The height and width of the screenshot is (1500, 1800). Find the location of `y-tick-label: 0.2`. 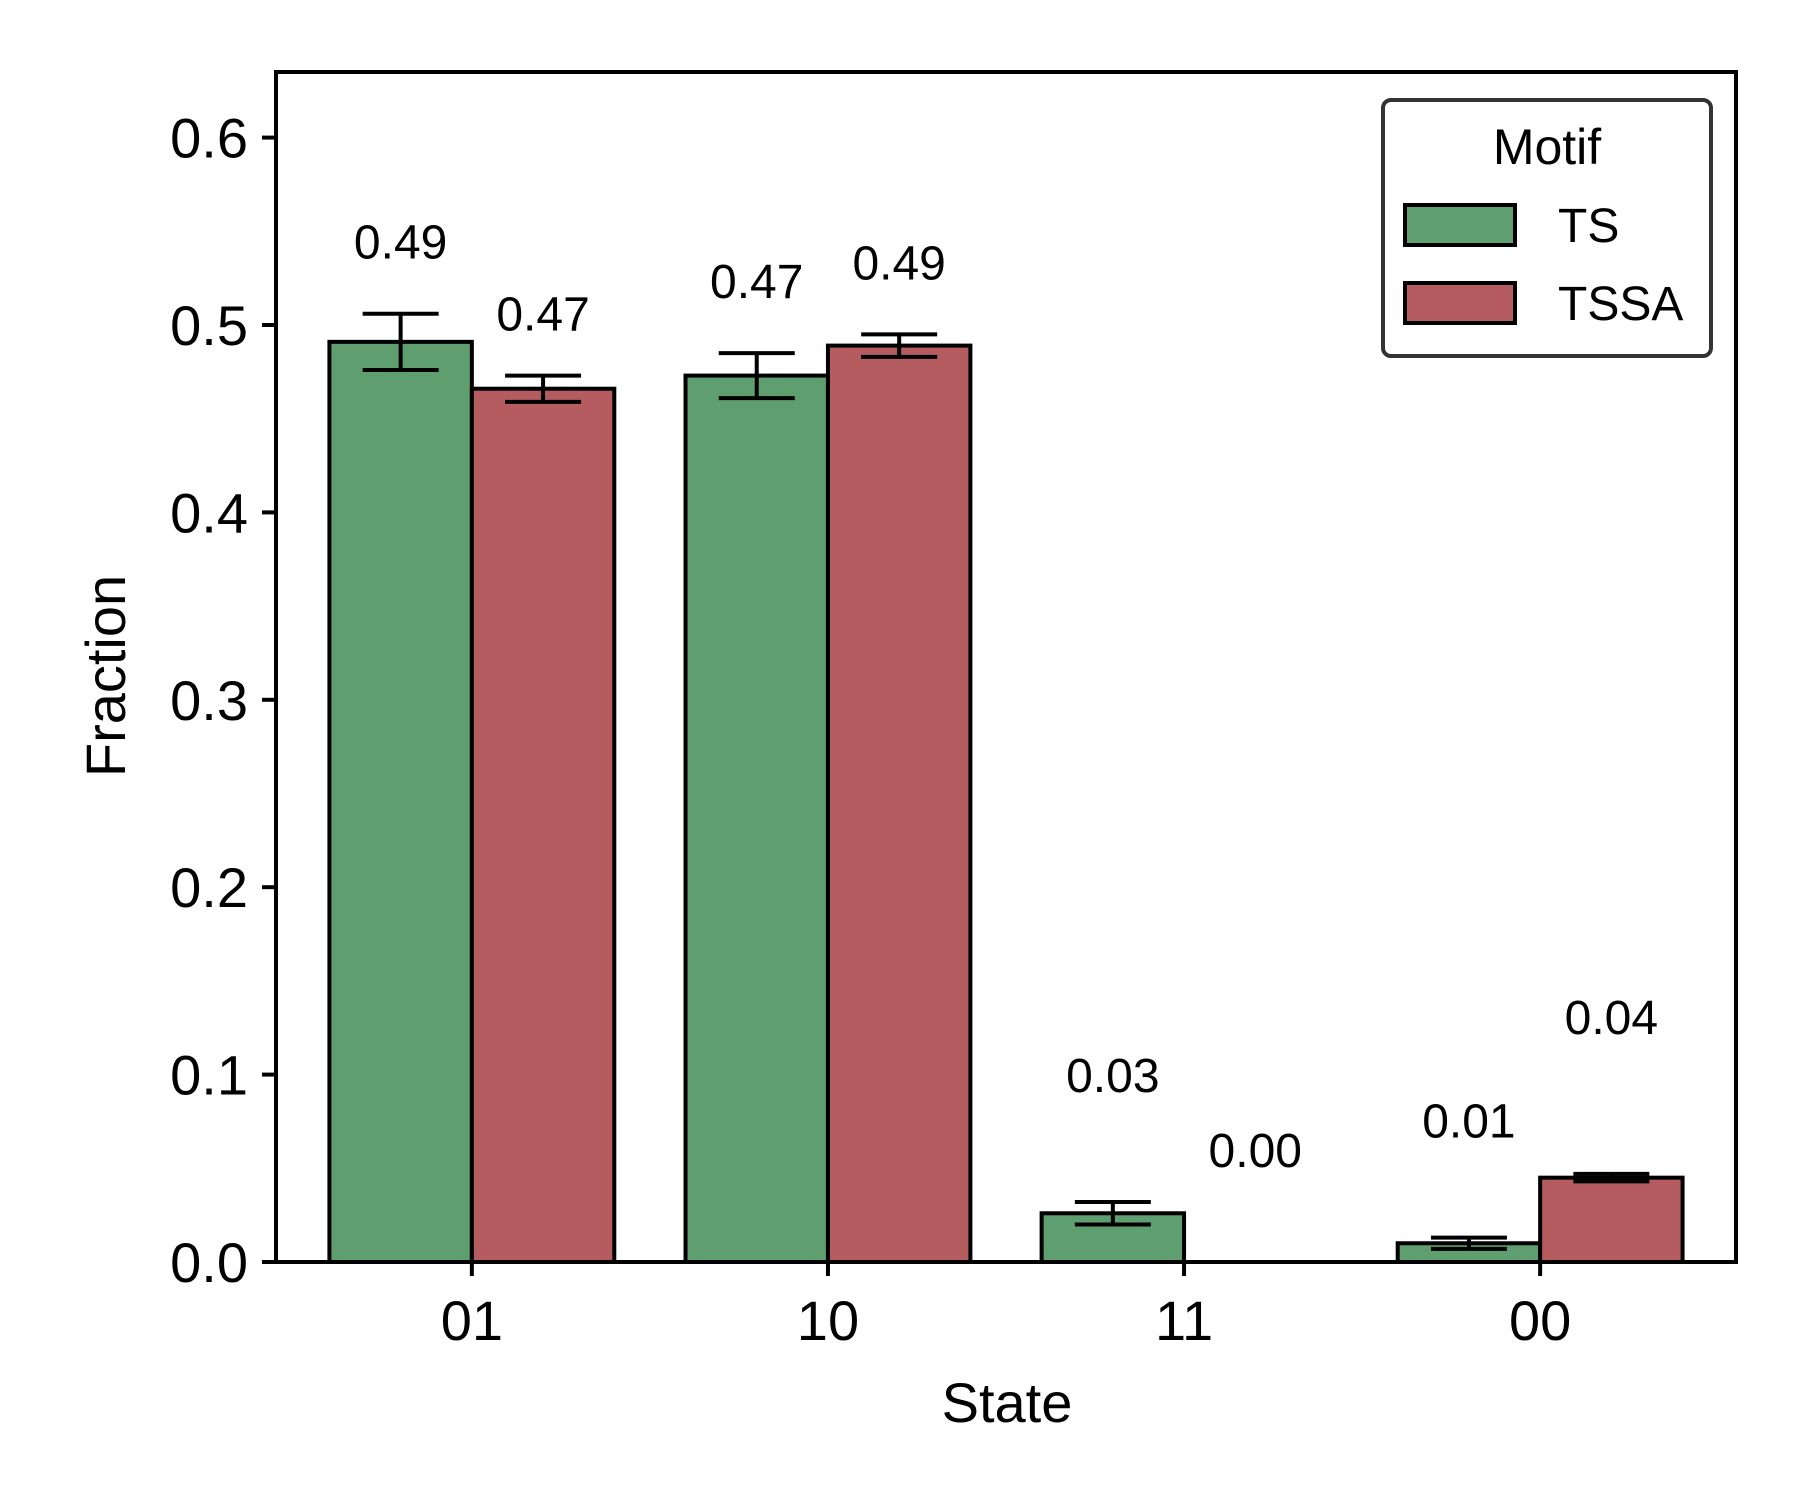

y-tick-label: 0.2 is located at coordinates (209, 887).